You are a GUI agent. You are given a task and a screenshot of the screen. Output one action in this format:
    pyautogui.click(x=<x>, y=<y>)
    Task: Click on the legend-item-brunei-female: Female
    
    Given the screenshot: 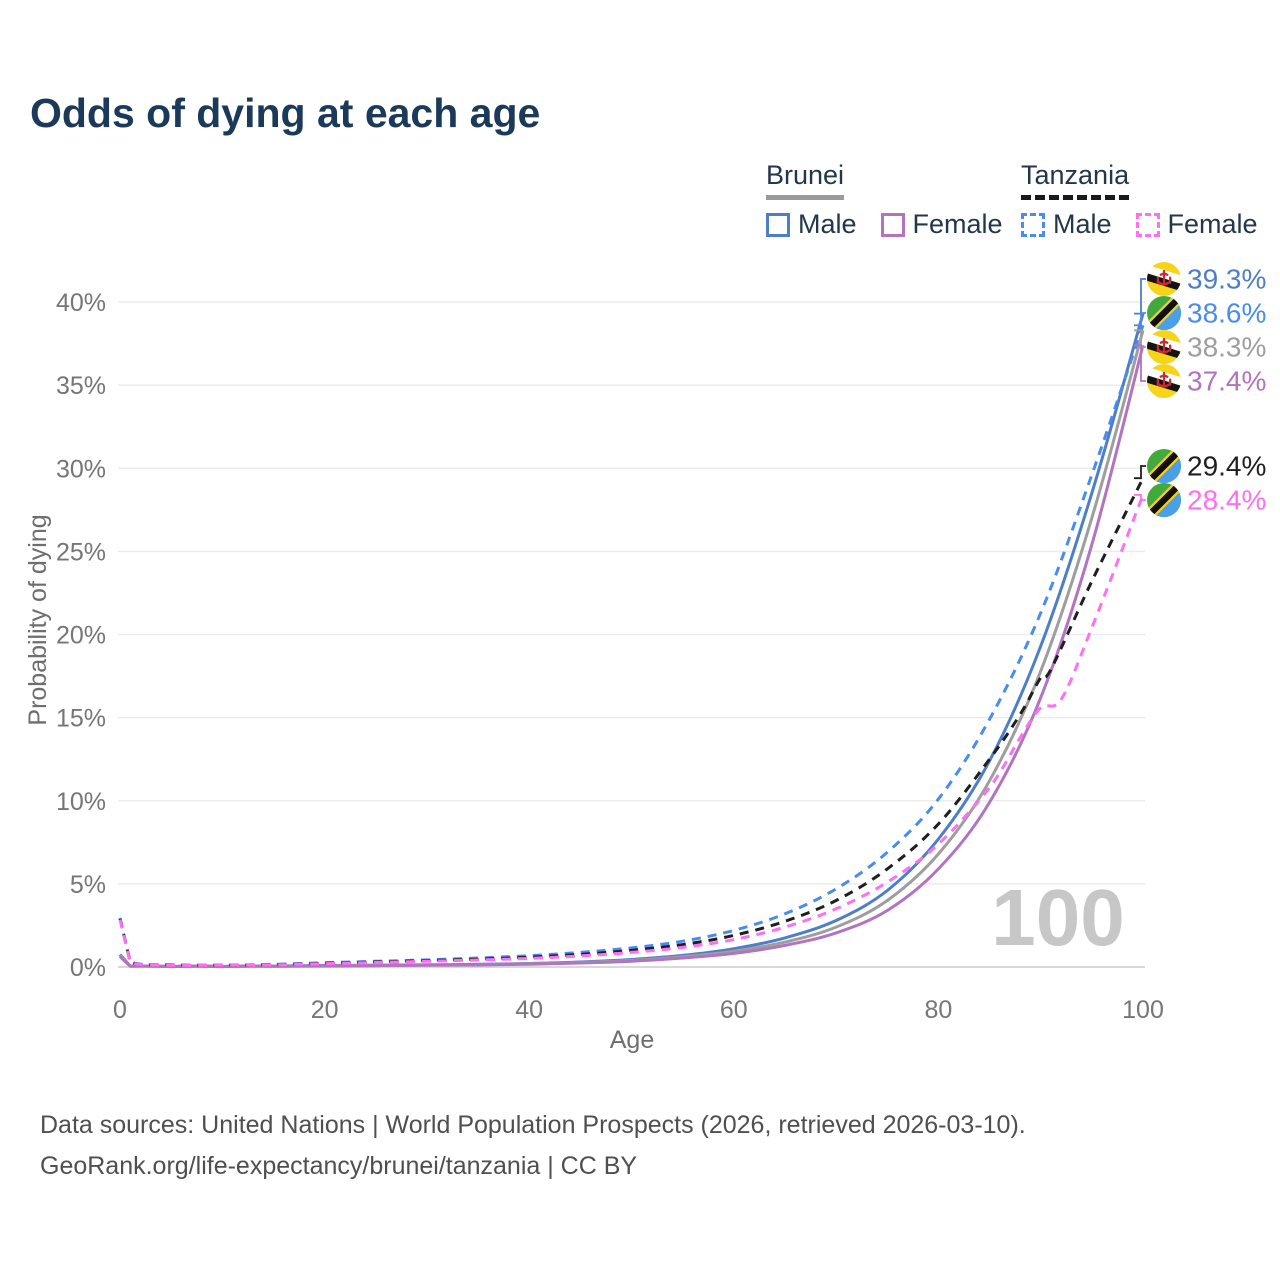 What is the action you would take?
    pyautogui.click(x=941, y=224)
    